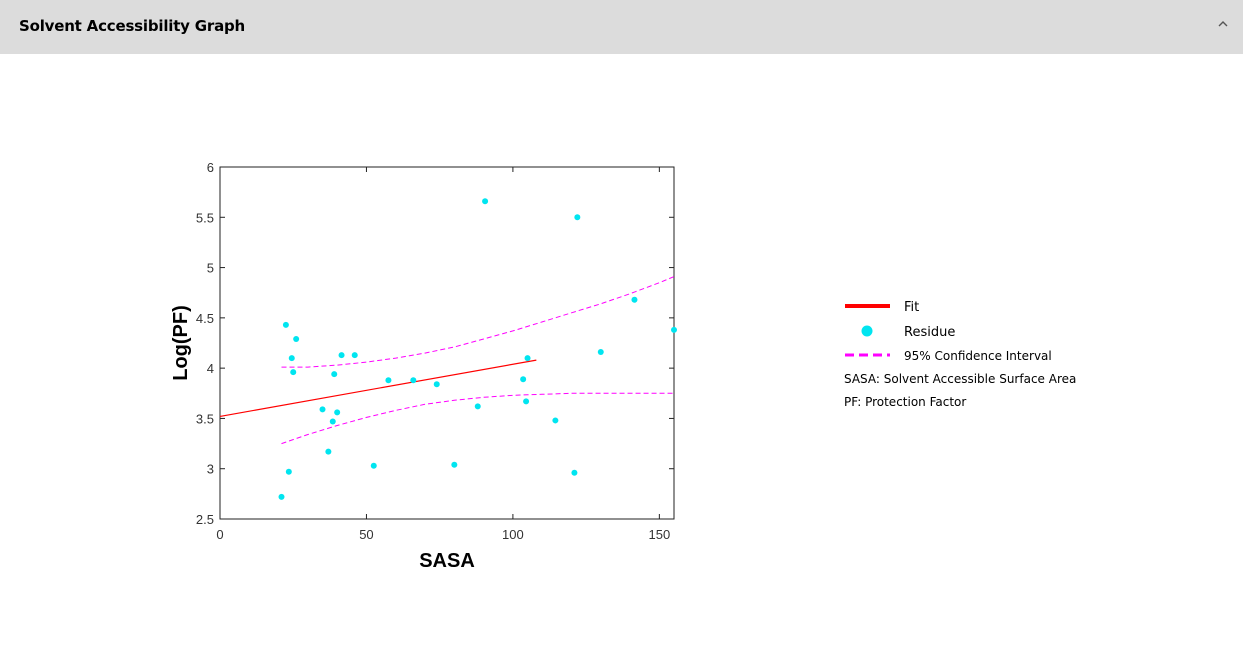 Image resolution: width=1243 pixels, height=665 pixels. I want to click on x-axis-label: SASA, so click(447, 561).